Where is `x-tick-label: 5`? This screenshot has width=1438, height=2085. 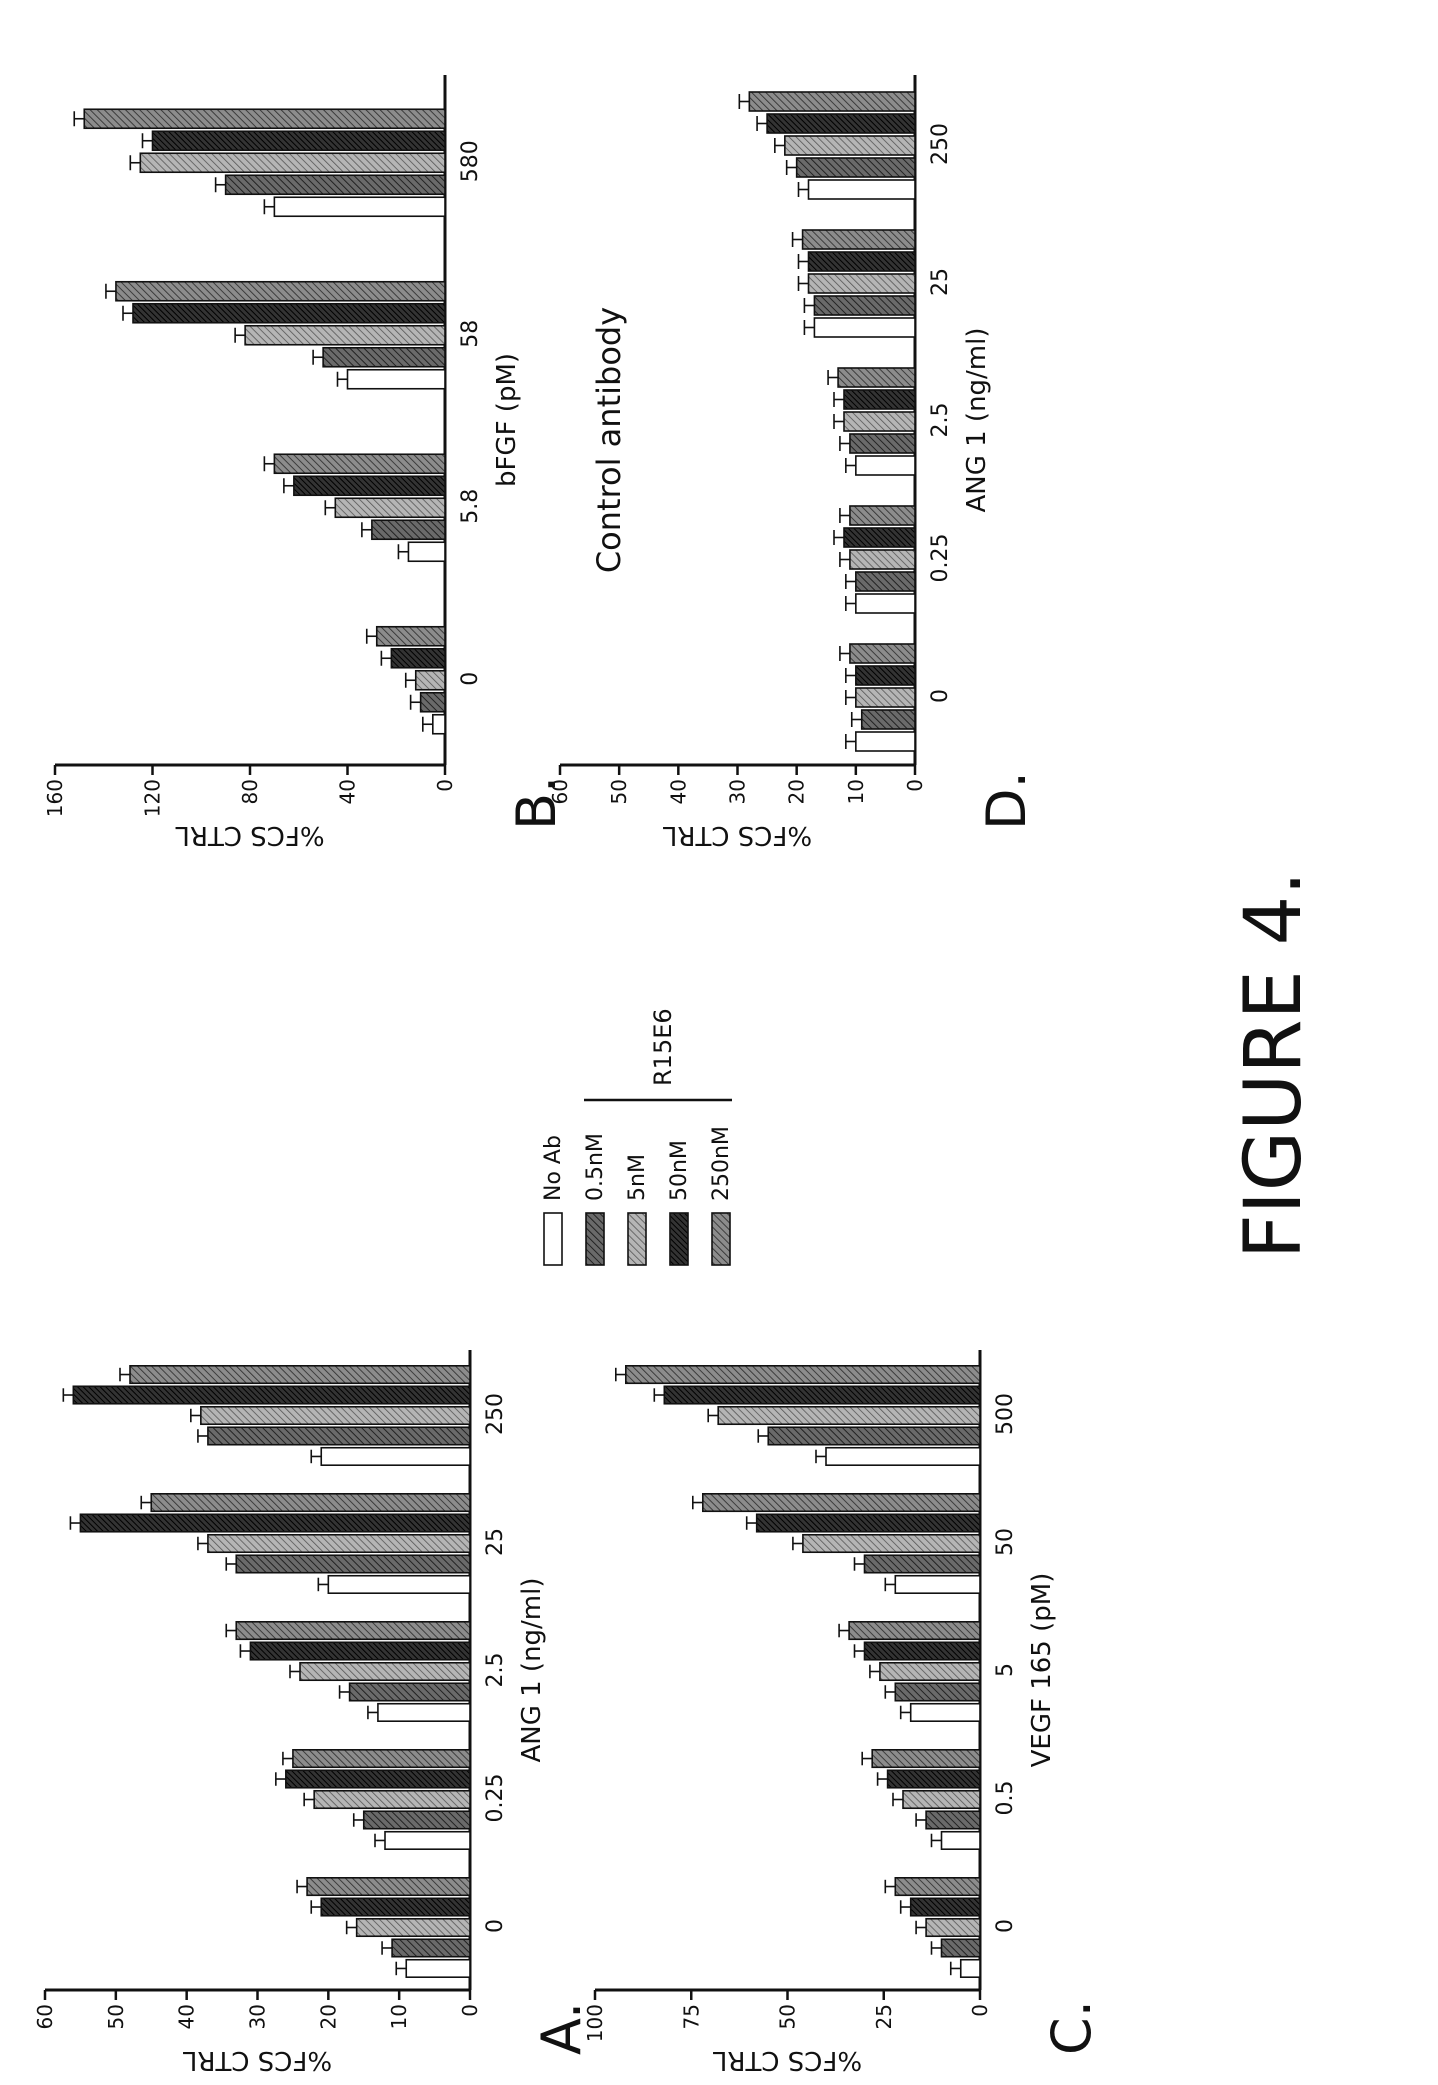
x-tick-label: 5 is located at coordinates (1005, 1670).